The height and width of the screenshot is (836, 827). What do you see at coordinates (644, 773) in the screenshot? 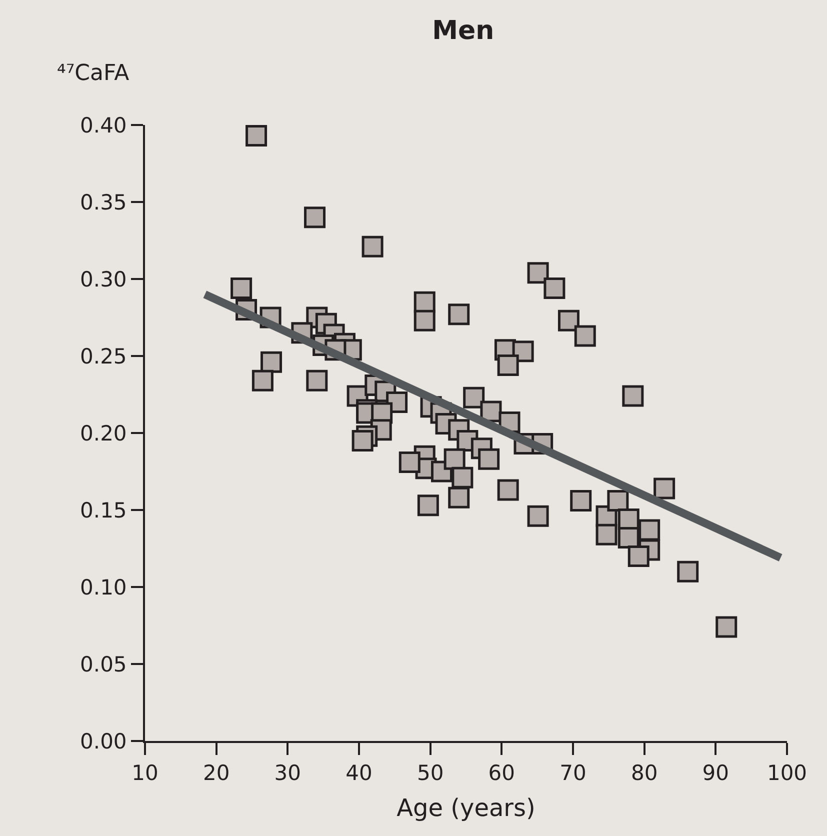
I see `x-tick-label: 80` at bounding box center [644, 773].